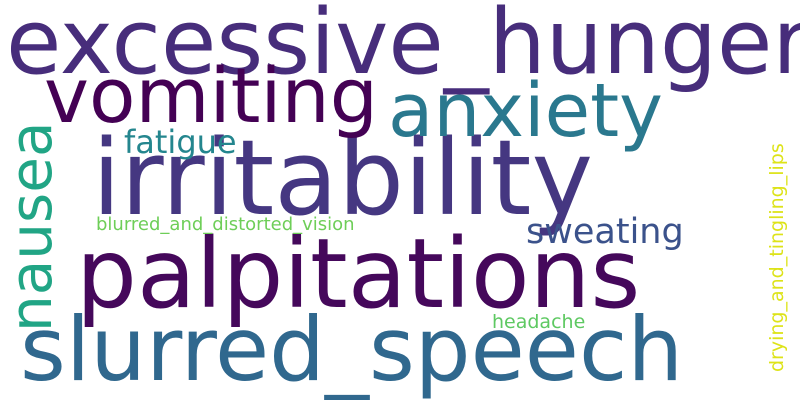 The height and width of the screenshot is (400, 800). I want to click on word-sweating: sweating, so click(605, 232).